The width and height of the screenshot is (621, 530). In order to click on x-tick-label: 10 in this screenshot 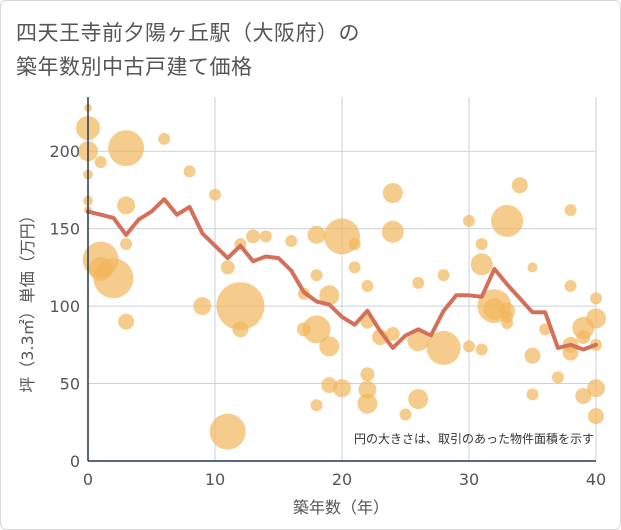, I will do `click(215, 479)`.